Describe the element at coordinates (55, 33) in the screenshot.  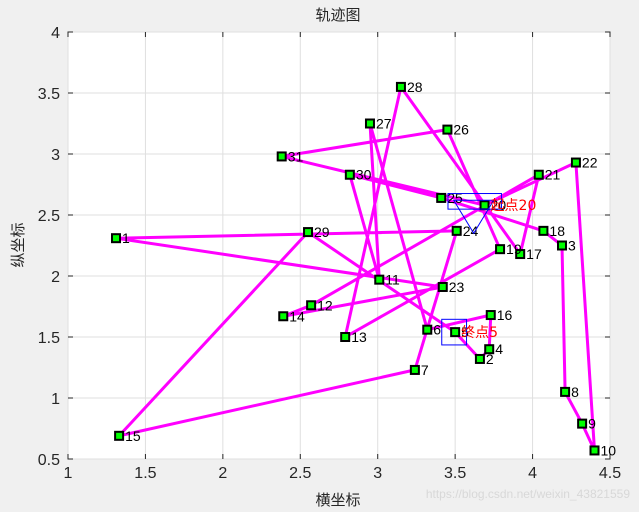
I see `y-tick-label: 4` at that location.